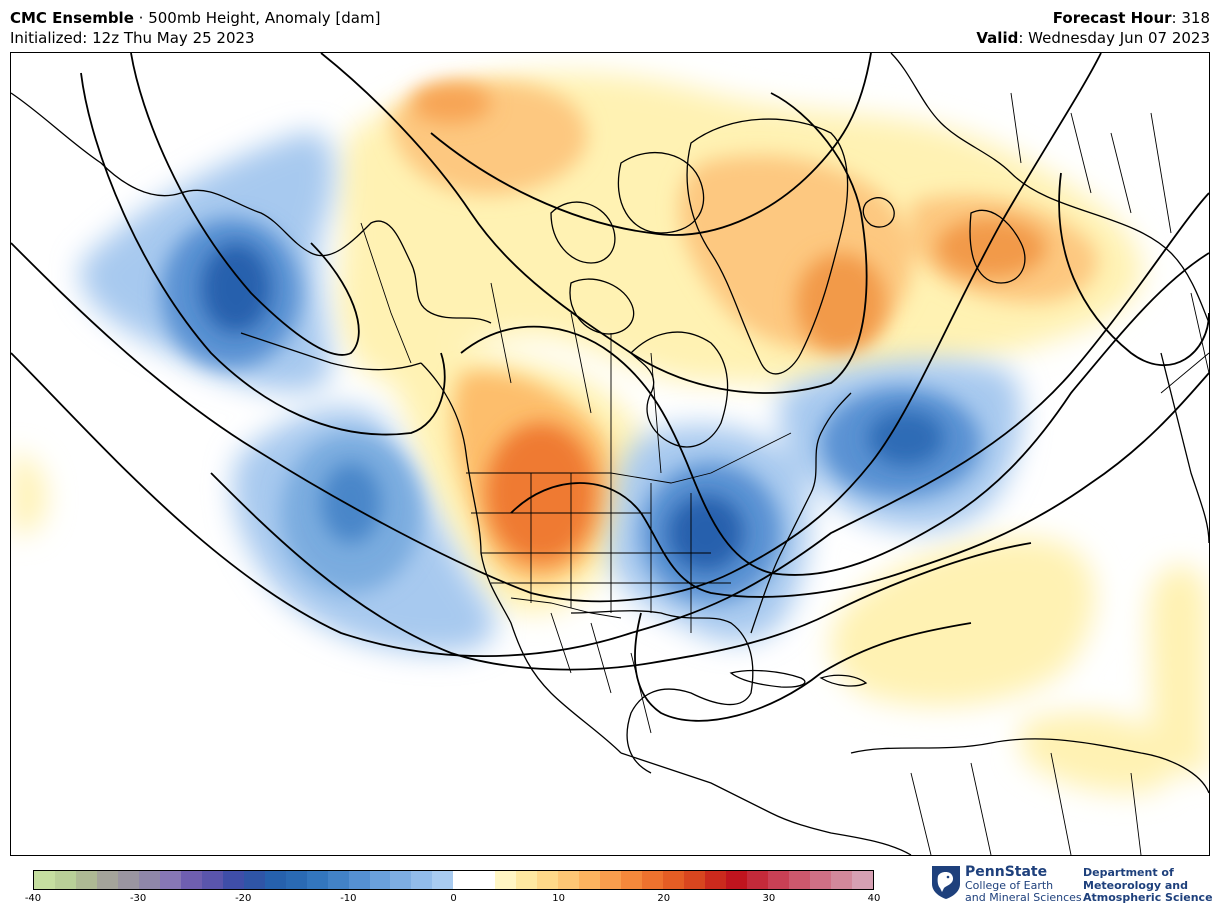 The image size is (1220, 920). What do you see at coordinates (843, 680) in the screenshot?
I see `hispaniola` at bounding box center [843, 680].